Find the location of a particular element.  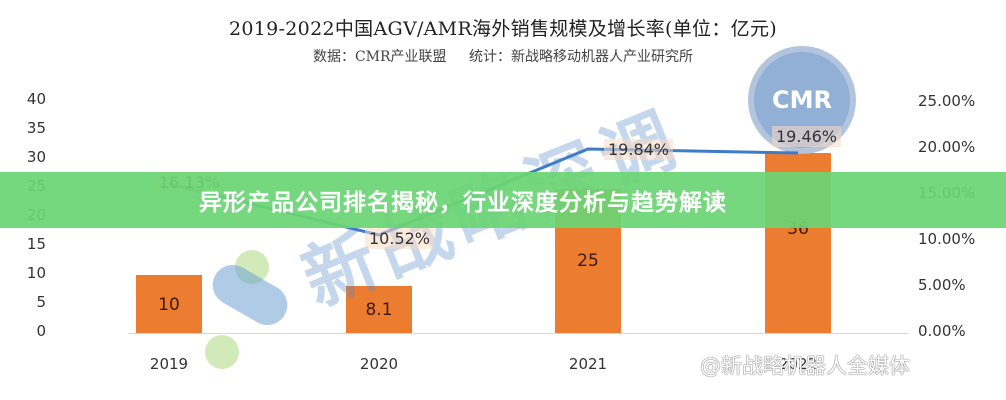

x-tick-2020: 2020 is located at coordinates (379, 364).